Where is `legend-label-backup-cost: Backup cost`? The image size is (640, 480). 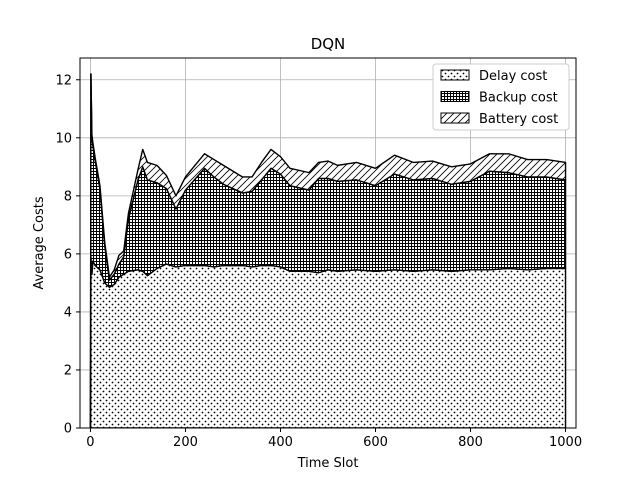 legend-label-backup-cost: Backup cost is located at coordinates (518, 98).